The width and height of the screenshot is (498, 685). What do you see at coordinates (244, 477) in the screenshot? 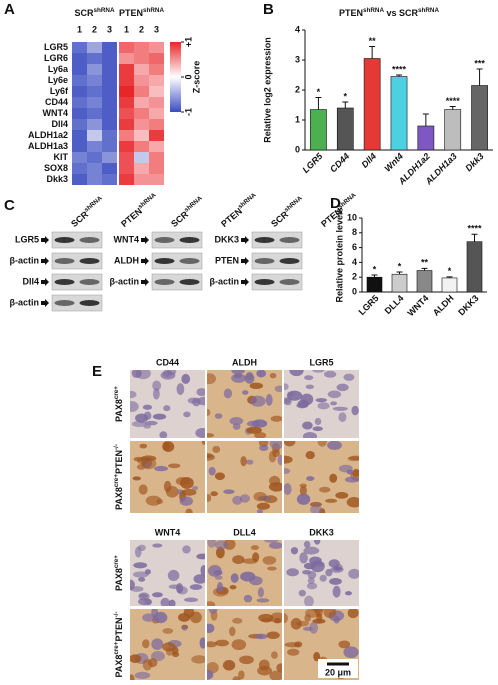
I see `micrograph` at bounding box center [244, 477].